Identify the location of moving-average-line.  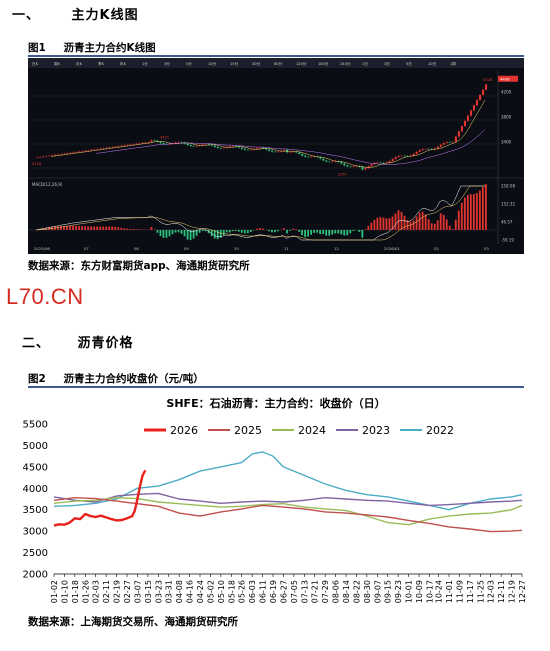
(291, 147).